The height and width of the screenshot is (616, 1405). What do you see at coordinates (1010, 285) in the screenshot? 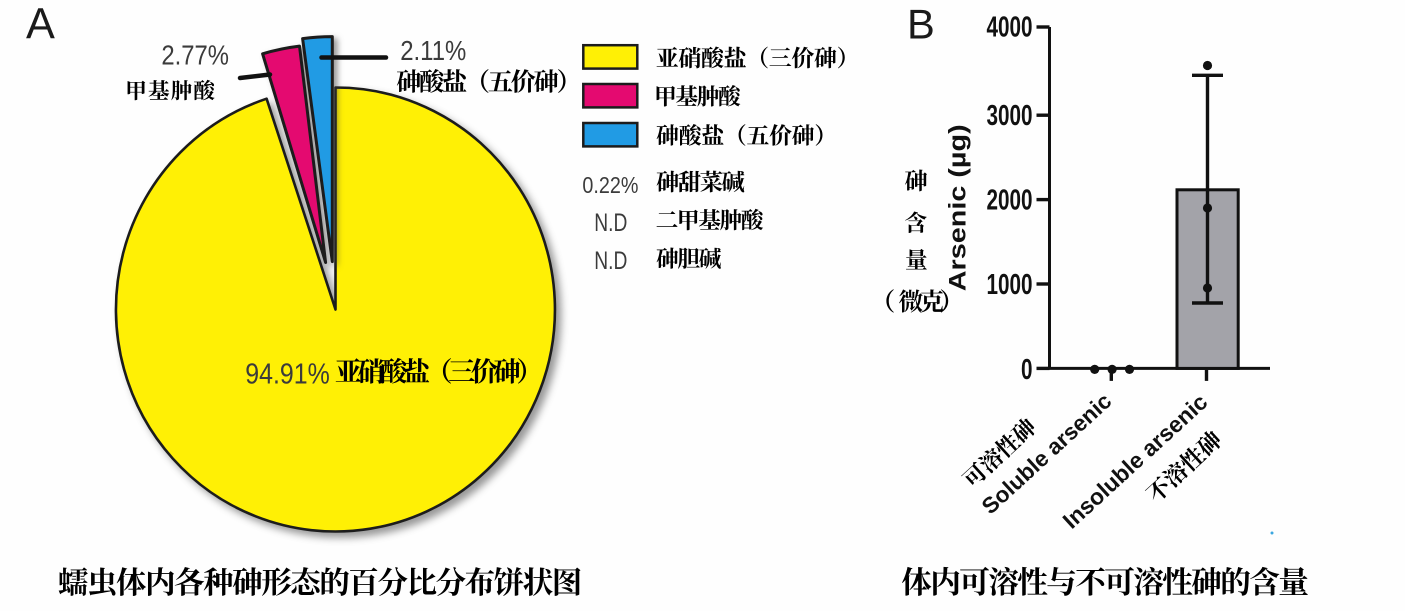
I see `svg-text: 1000` at bounding box center [1010, 285].